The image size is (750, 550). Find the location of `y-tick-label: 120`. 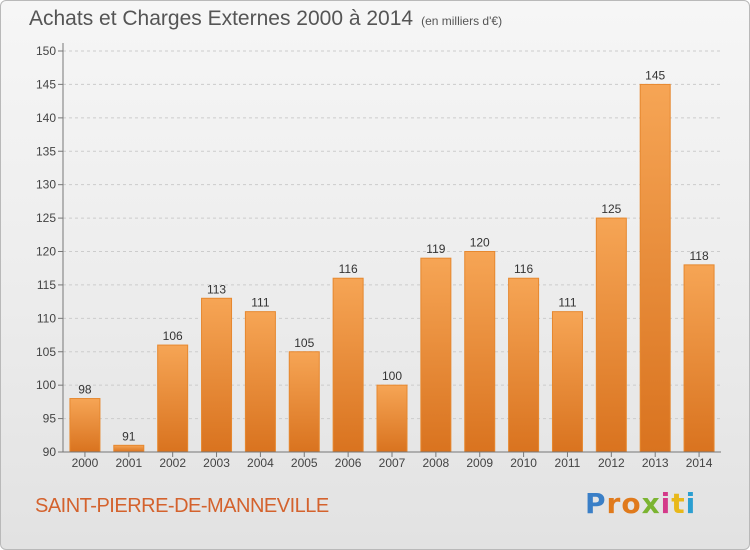

y-tick-label: 120 is located at coordinates (46, 252).